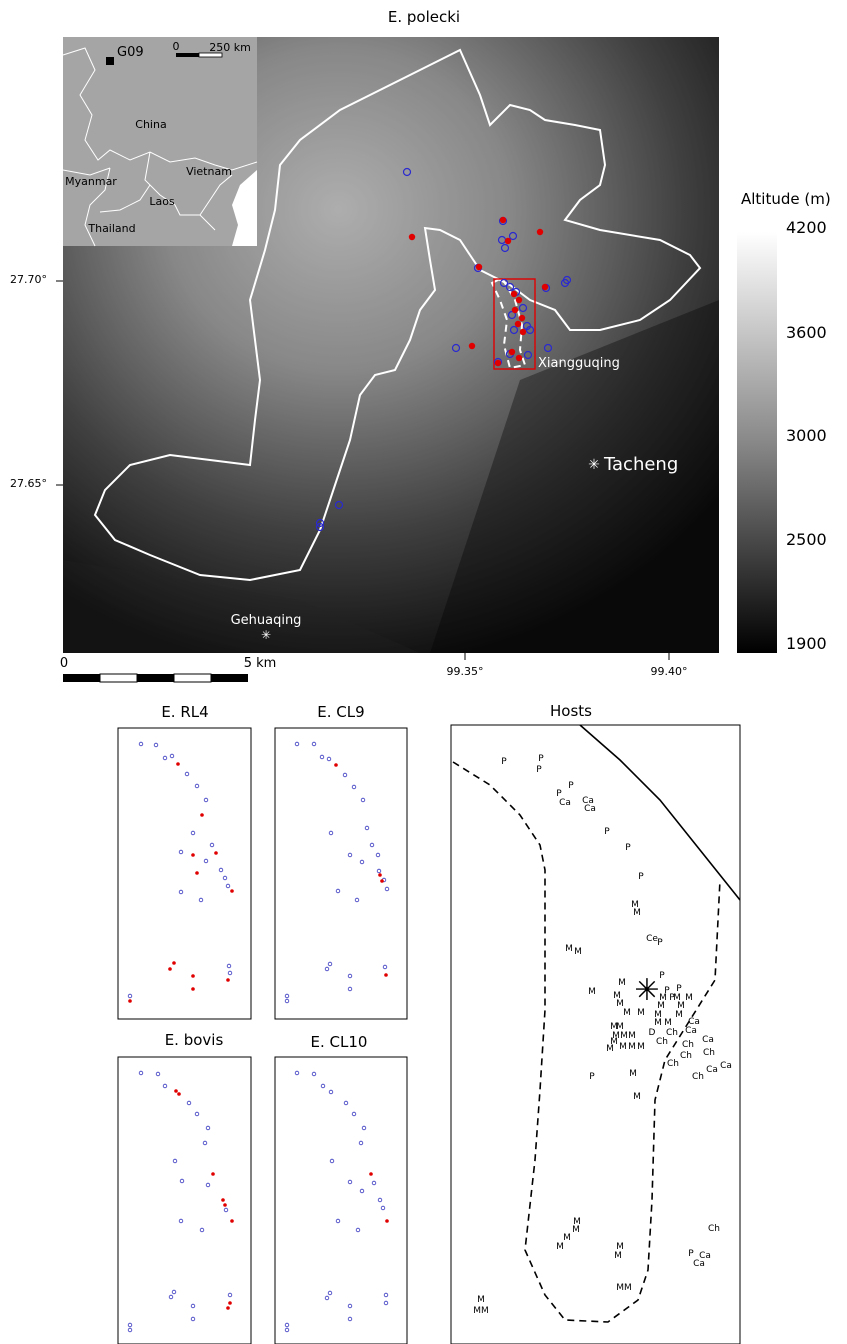 Image resolution: width=847 pixels, height=1344 pixels. I want to click on legend-tick: 2500, so click(806, 539).